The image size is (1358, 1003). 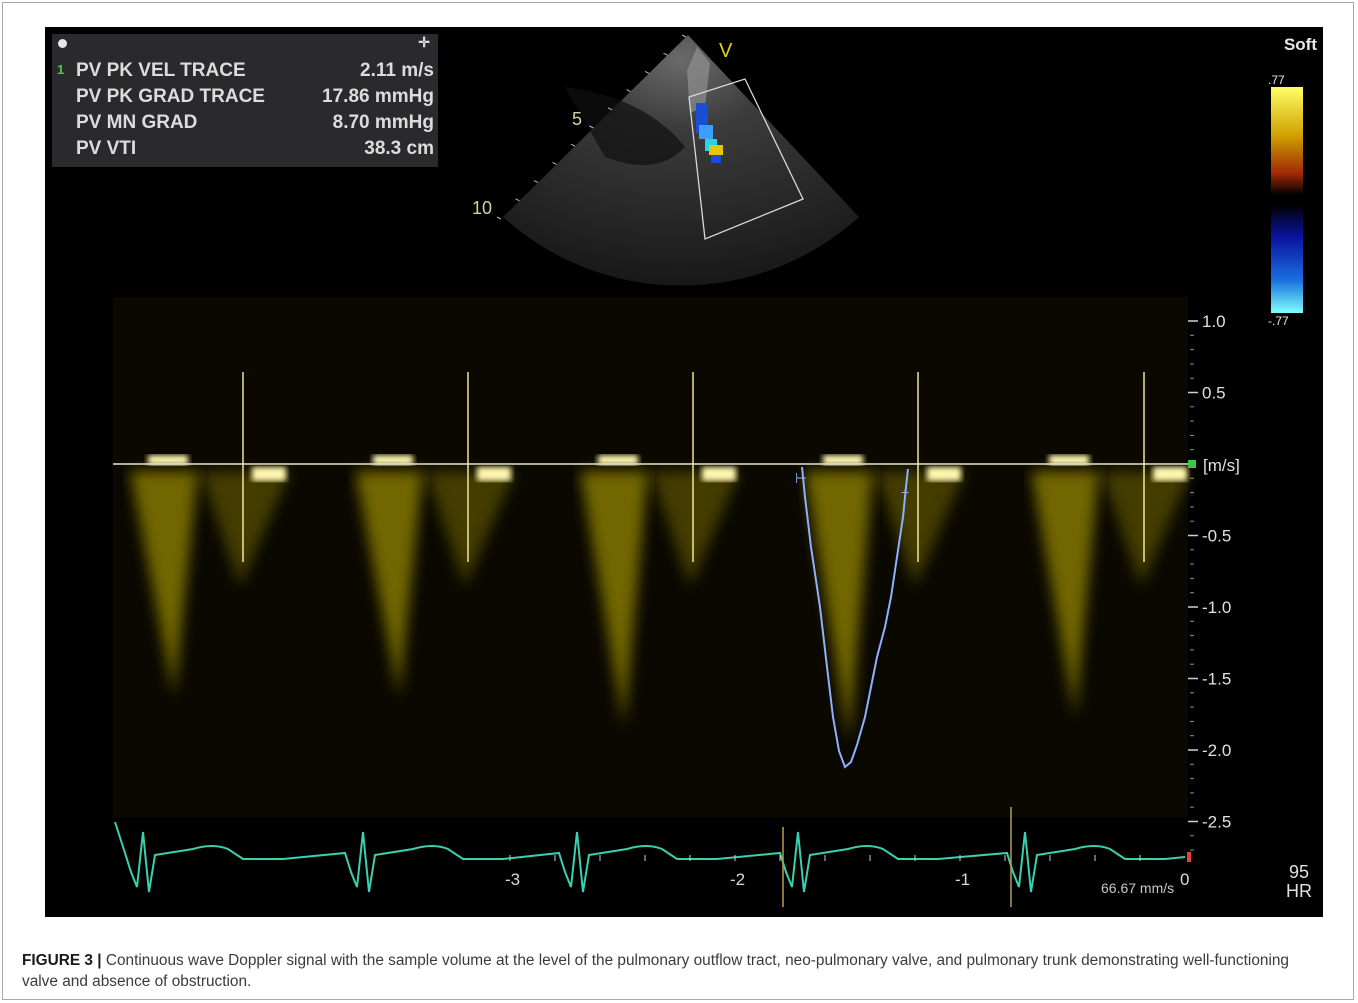 What do you see at coordinates (62, 960) in the screenshot?
I see `figure-label: FIGURE 3 |` at bounding box center [62, 960].